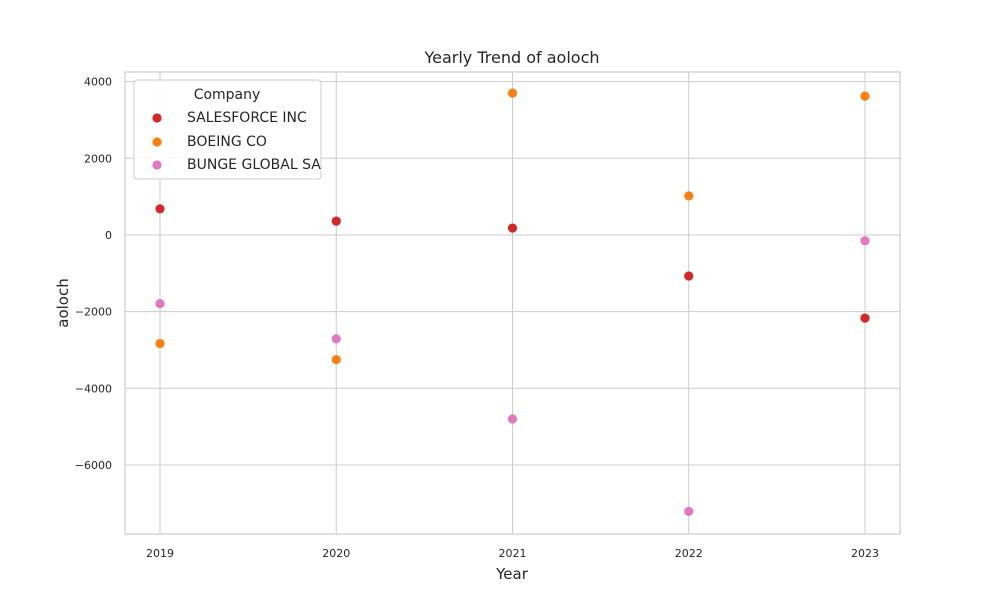 The width and height of the screenshot is (1000, 600). I want to click on y-tick-label: −6000, so click(93, 465).